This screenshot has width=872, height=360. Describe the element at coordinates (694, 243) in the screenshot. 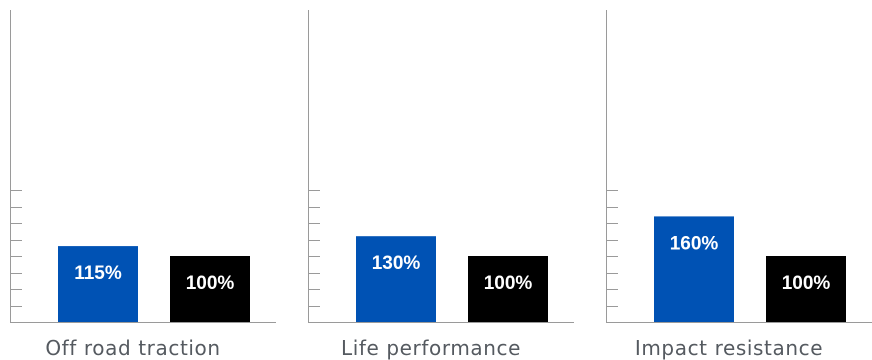

I see `bar-value-label: 160%` at that location.